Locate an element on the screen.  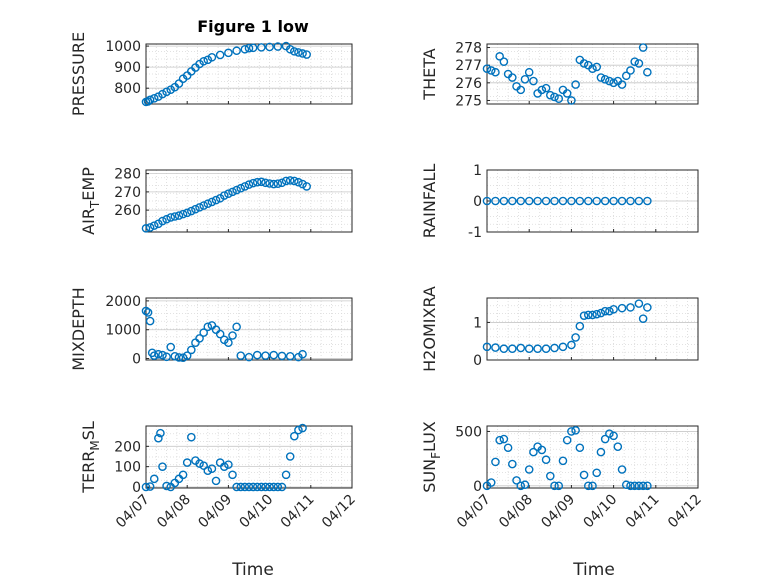
y-tick-label: 280 is located at coordinates (127, 175).